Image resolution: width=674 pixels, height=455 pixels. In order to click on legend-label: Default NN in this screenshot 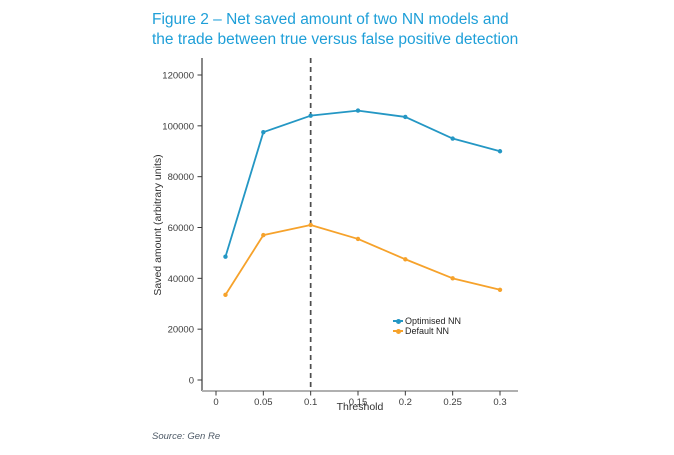, I will do `click(427, 331)`.